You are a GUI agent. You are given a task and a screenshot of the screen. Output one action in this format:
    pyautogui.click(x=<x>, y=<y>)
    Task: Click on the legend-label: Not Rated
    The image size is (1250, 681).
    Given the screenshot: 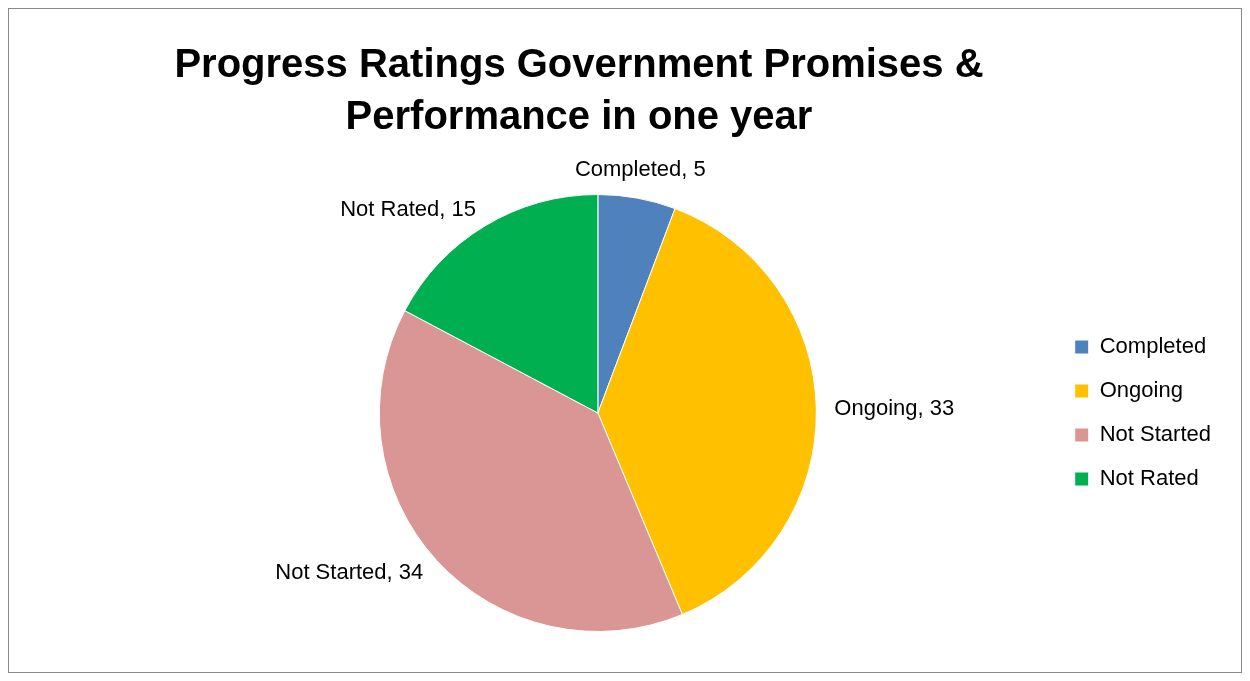 What is the action you would take?
    pyautogui.click(x=1149, y=478)
    